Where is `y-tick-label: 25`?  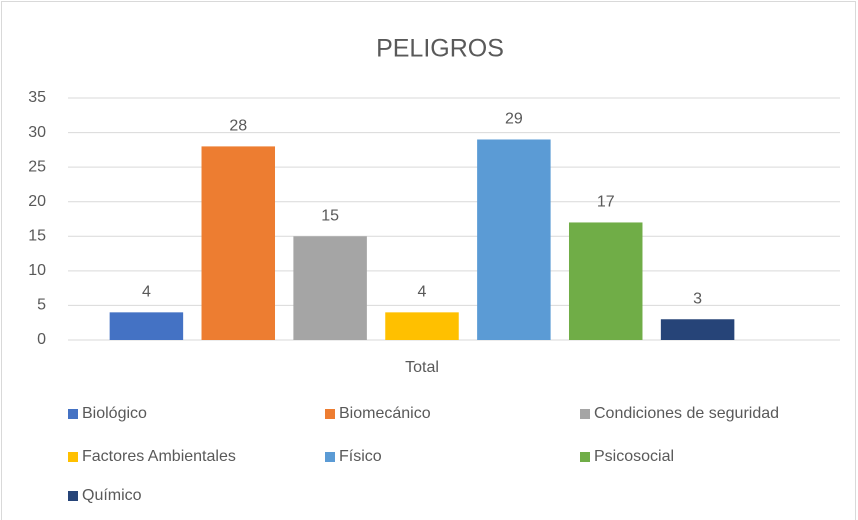 y-tick-label: 25 is located at coordinates (37, 166).